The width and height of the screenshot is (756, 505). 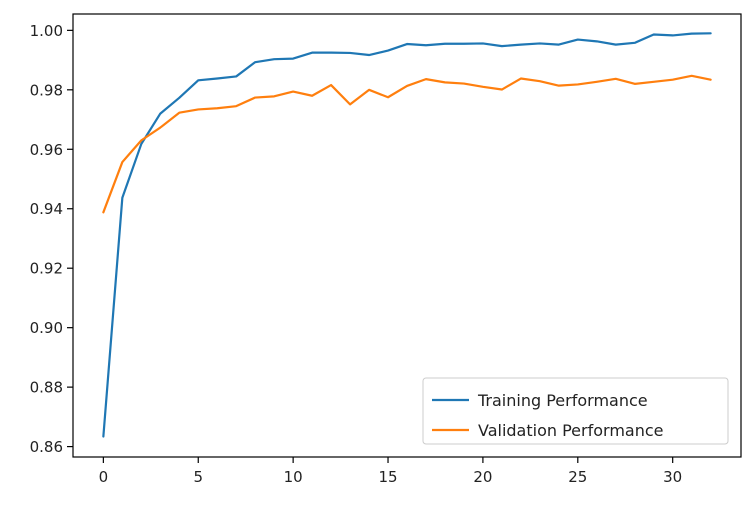 I want to click on y-tick-label: 0.98, so click(x=46, y=90).